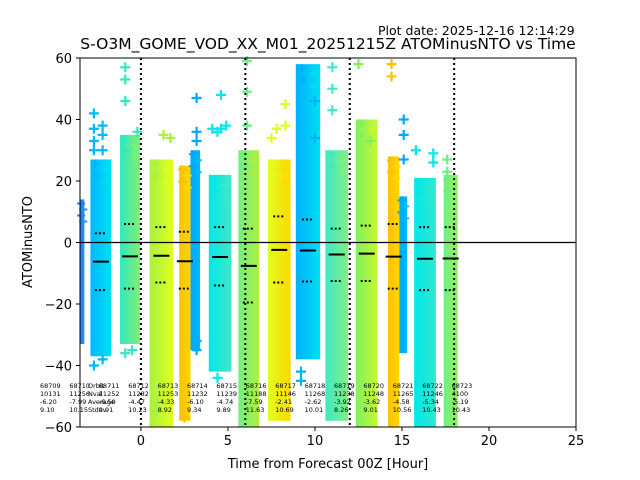  What do you see at coordinates (431, 410) in the screenshot?
I see `stat-stdev: 10.43` at bounding box center [431, 410].